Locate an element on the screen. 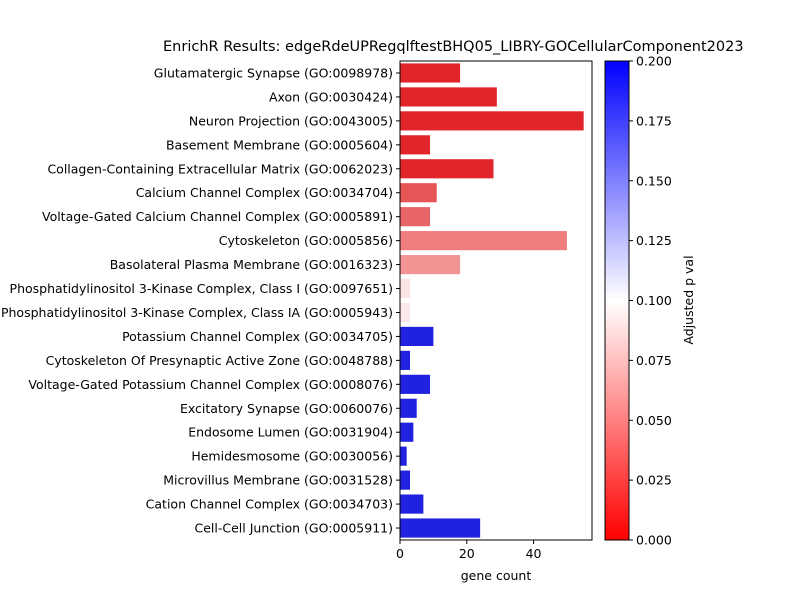  bar-voltage-gated-calcium-channel-complex is located at coordinates (415, 217).